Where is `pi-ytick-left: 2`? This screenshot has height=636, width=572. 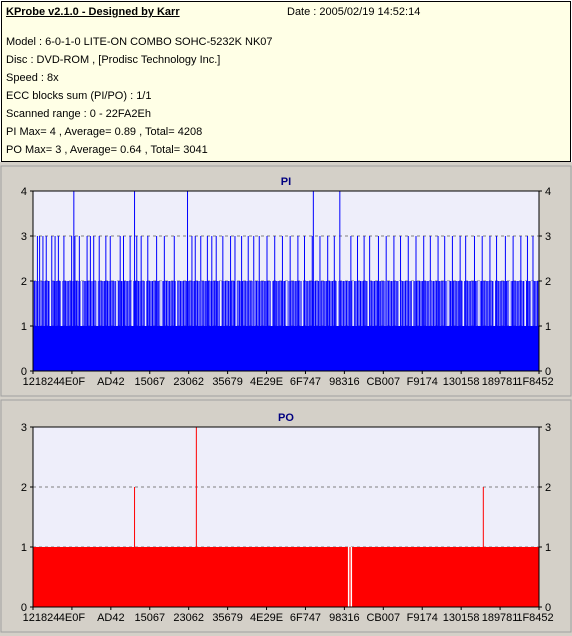
pi-ytick-left: 2 is located at coordinates (24, 282).